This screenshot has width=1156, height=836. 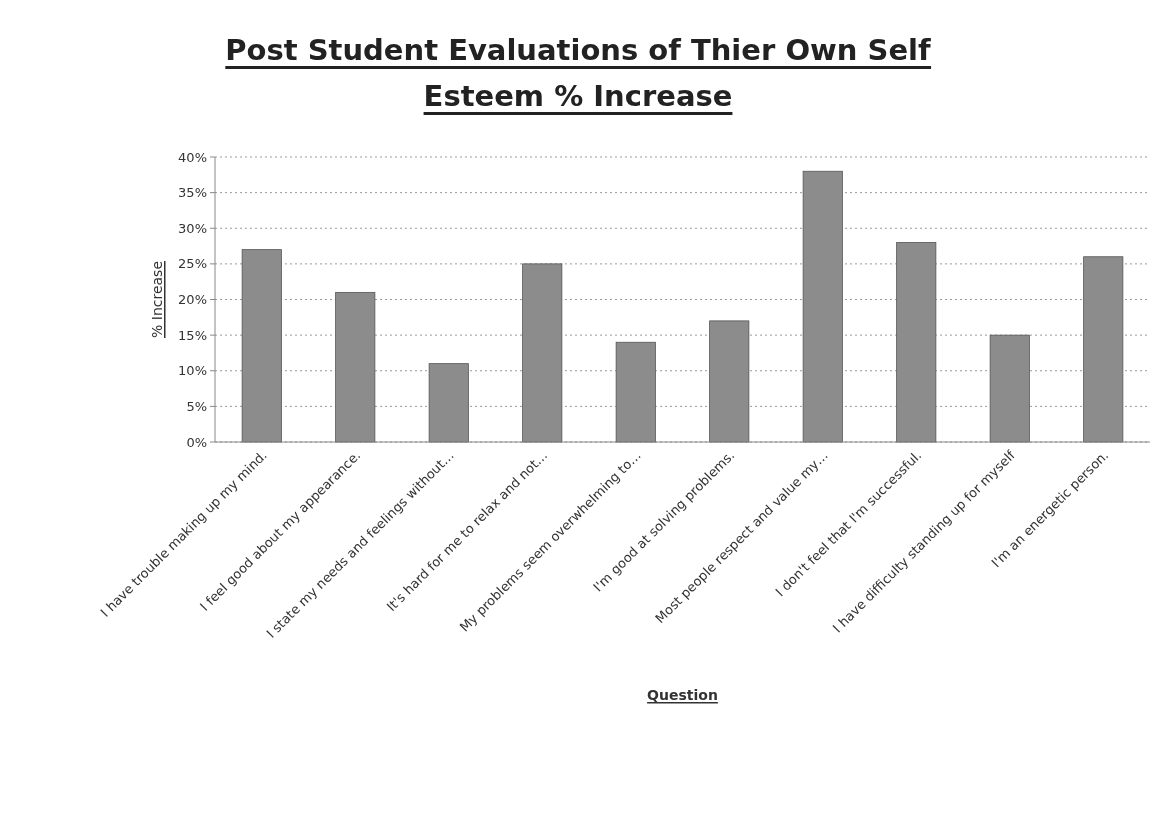 What do you see at coordinates (192, 371) in the screenshot?
I see `y-tick-label: 10%` at bounding box center [192, 371].